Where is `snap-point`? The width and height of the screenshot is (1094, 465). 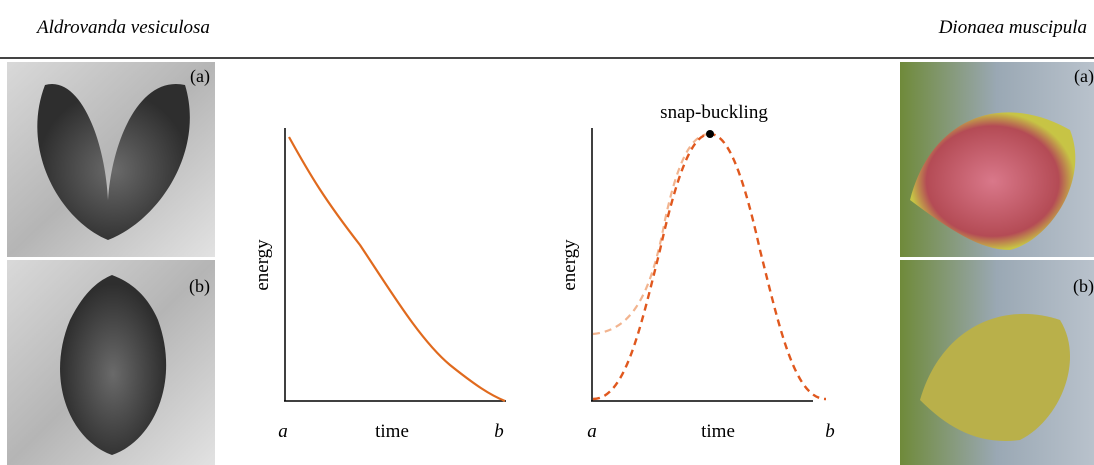 snap-point is located at coordinates (710, 134).